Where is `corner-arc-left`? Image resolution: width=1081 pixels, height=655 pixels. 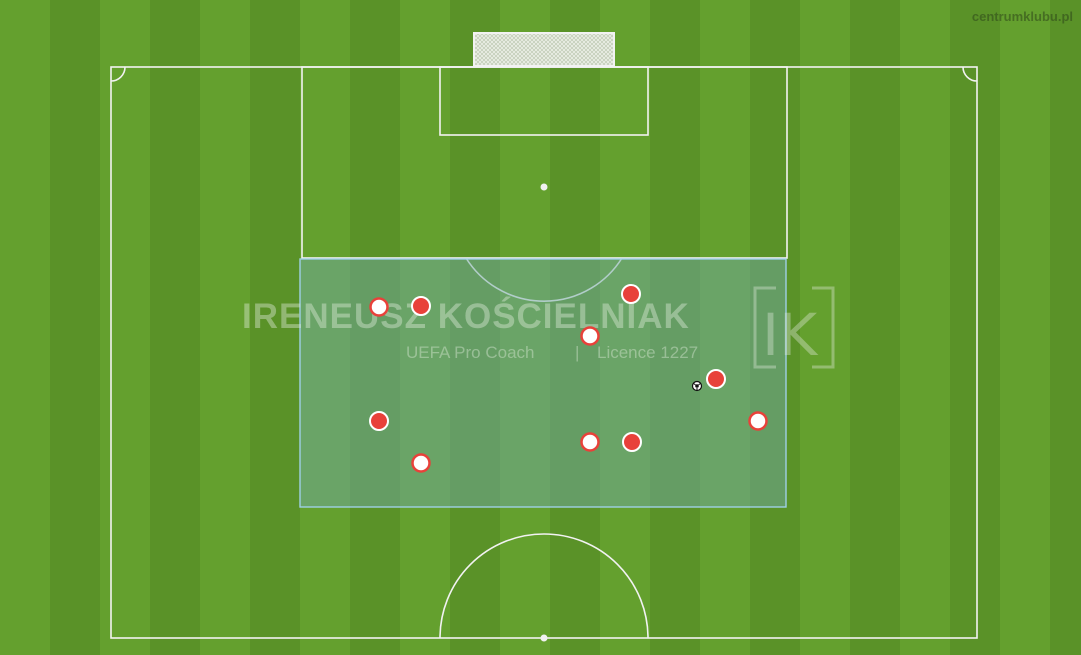 corner-arc-left is located at coordinates (118, 74).